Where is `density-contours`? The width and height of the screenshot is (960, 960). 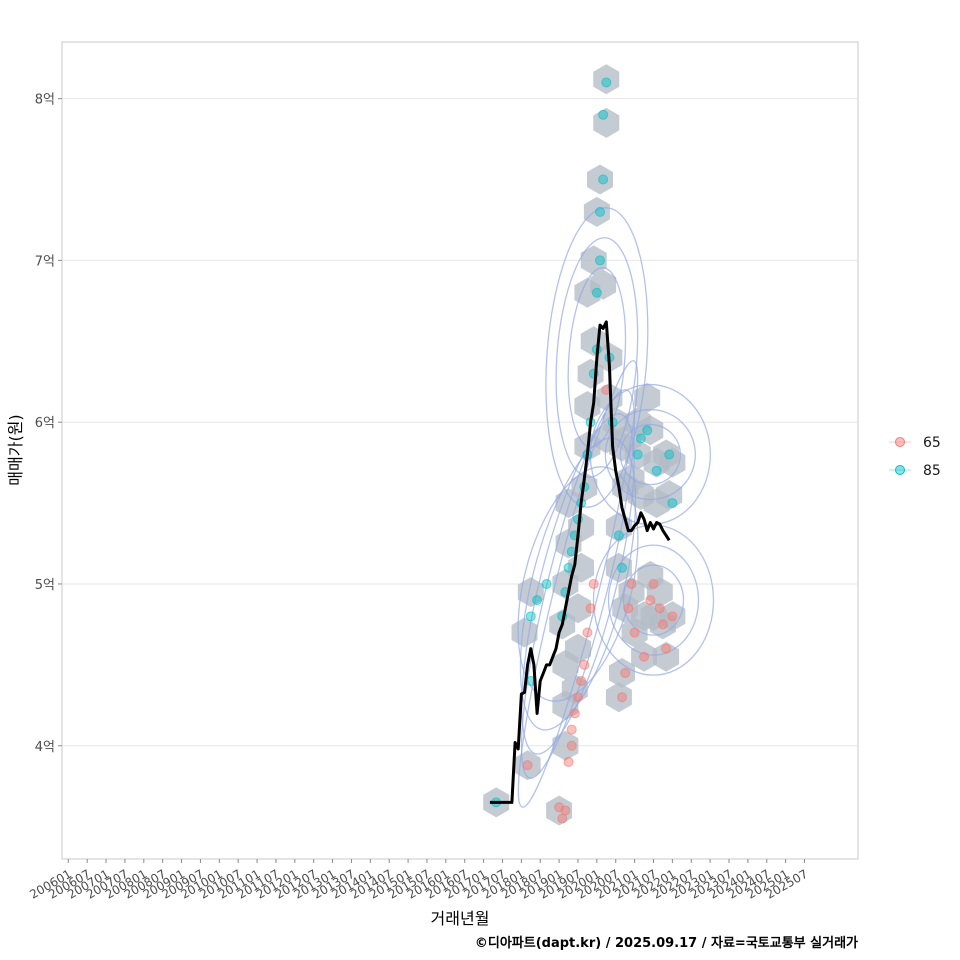 density-contours is located at coordinates (616, 507).